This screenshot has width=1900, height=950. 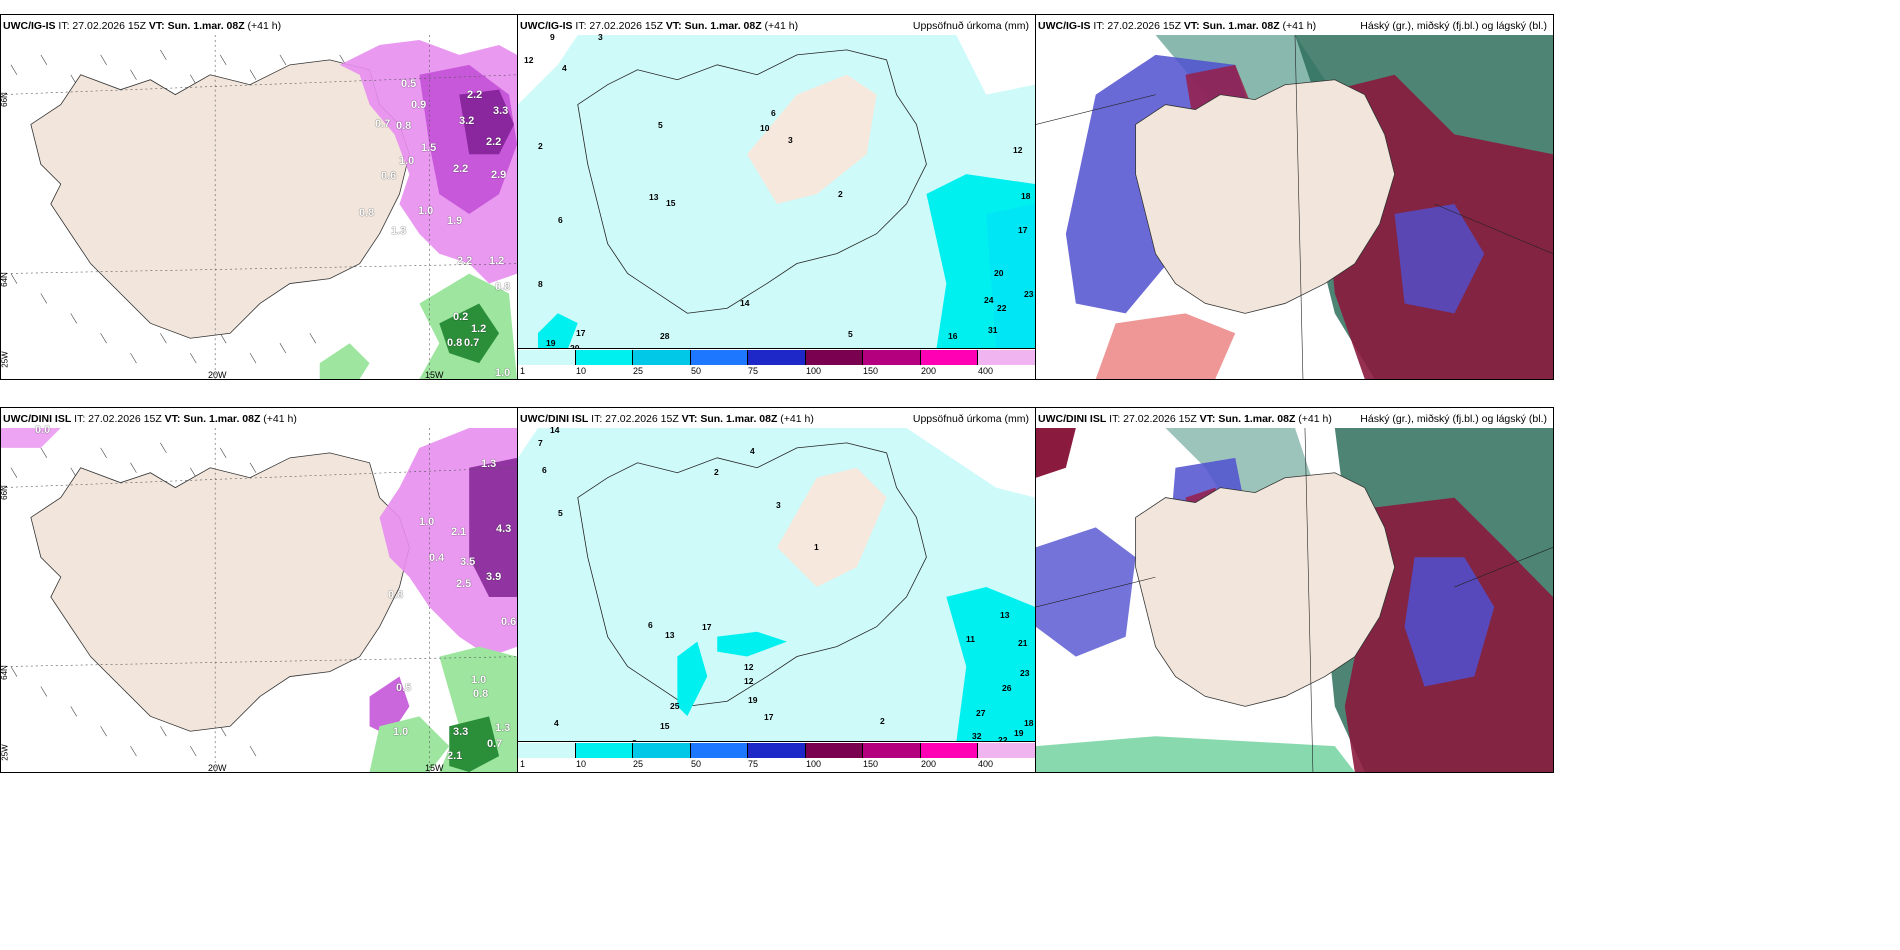 I want to click on colorbar-tick: 50, so click(x=696, y=371).